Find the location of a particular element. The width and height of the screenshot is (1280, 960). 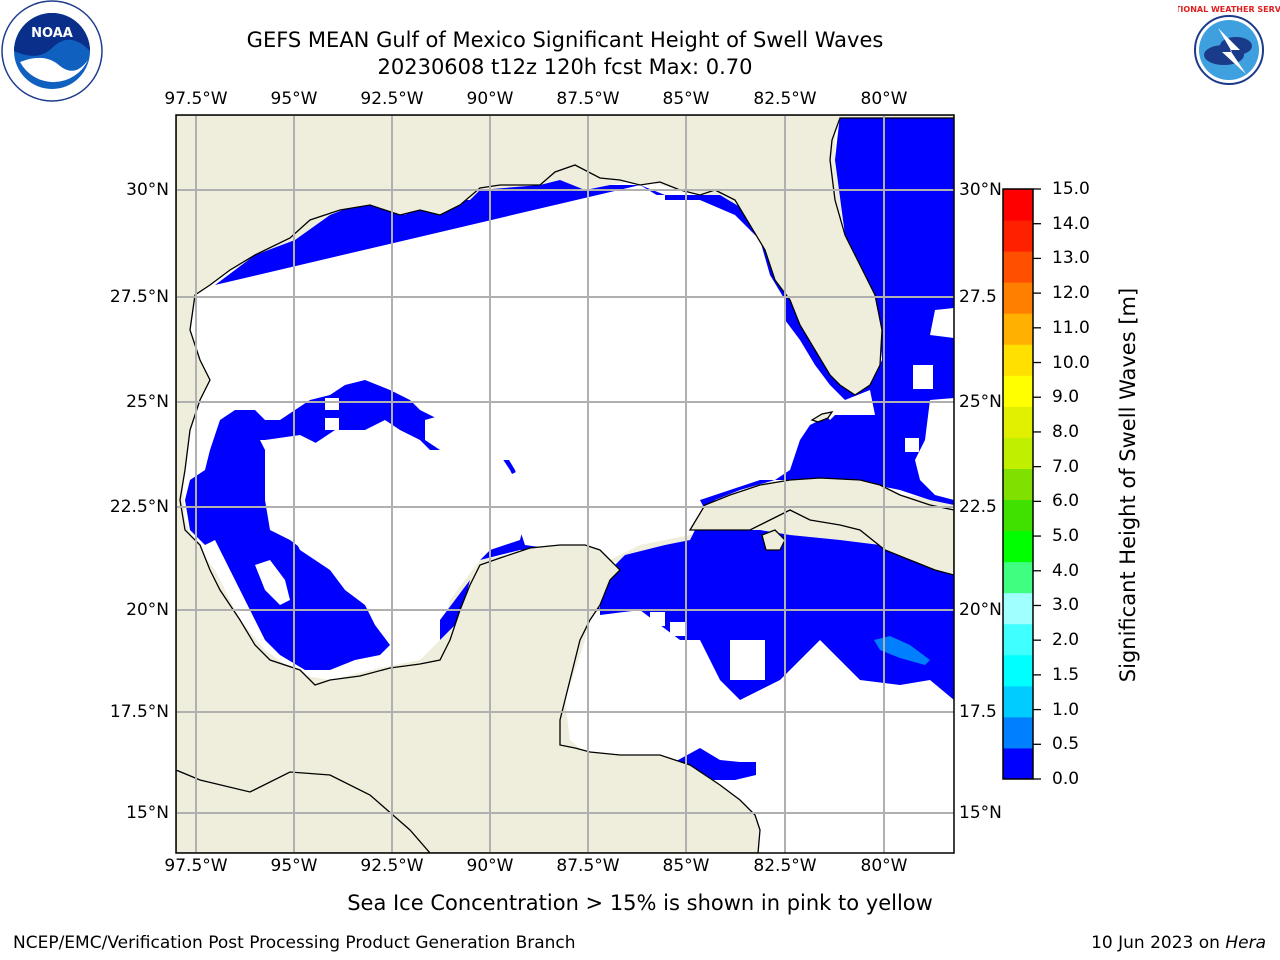

svg-text: NATIONAL WEATHER SERVICE is located at coordinates (1229, 9).